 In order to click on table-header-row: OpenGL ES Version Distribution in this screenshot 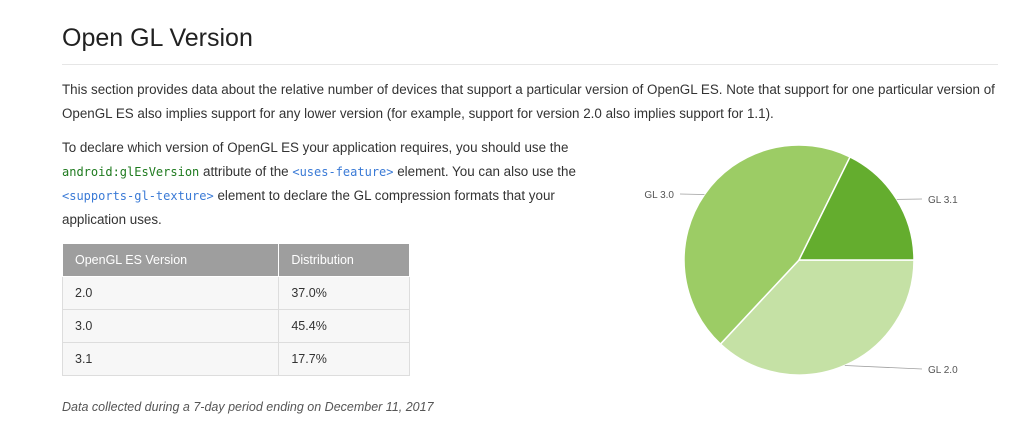, I will do `click(235, 260)`.